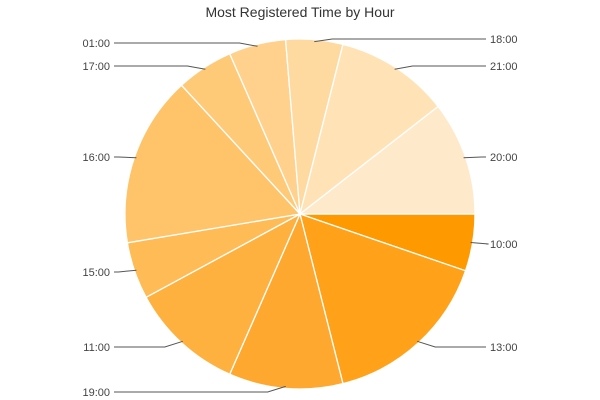  What do you see at coordinates (504, 67) in the screenshot?
I see `slice-label-2100: 21:00` at bounding box center [504, 67].